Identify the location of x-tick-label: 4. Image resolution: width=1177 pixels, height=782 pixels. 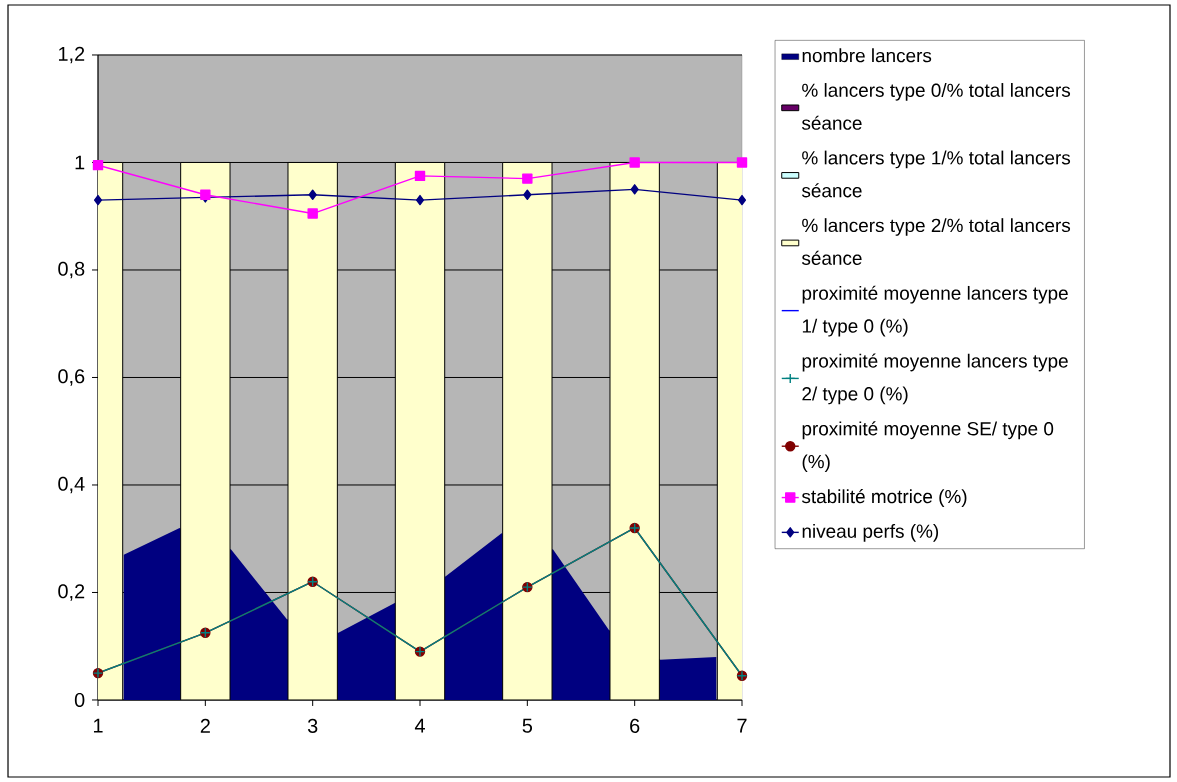
(419, 725).